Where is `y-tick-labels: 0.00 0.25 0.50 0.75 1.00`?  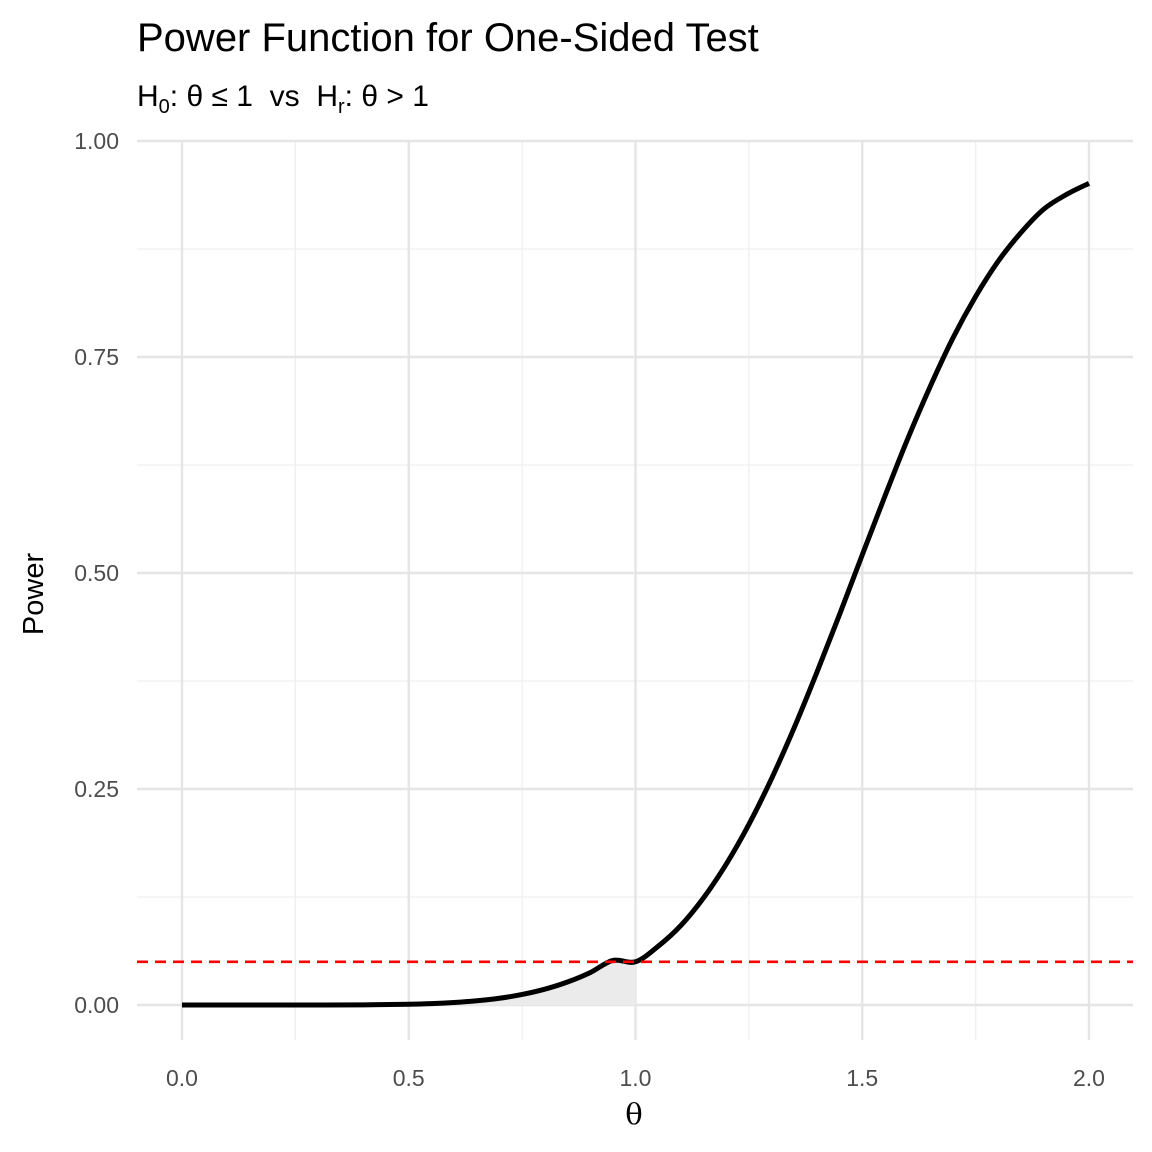
y-tick-labels: 0.00 0.25 0.50 0.75 1.00 is located at coordinates (96, 573).